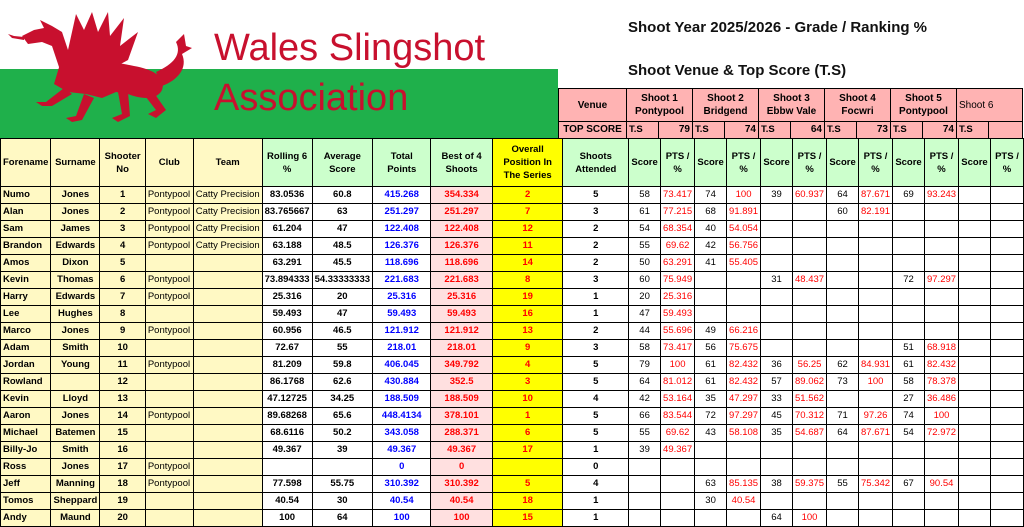 The image size is (1024, 527). What do you see at coordinates (645, 416) in the screenshot?
I see `cell-shoot-1-score: 66` at bounding box center [645, 416].